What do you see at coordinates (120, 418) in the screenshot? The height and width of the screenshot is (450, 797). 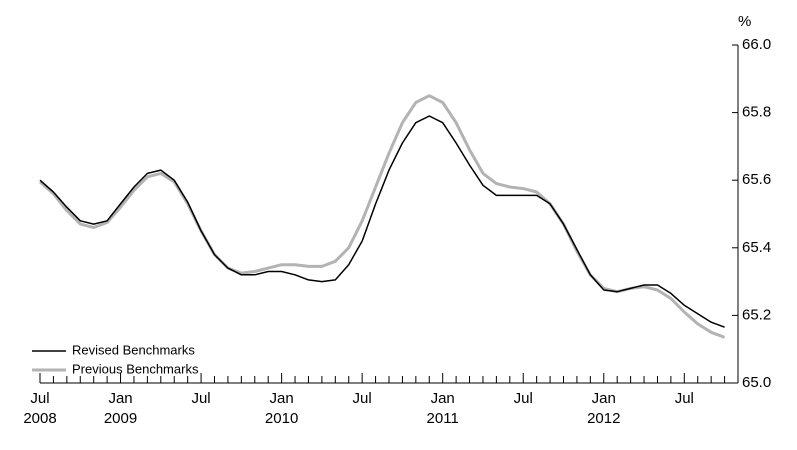 I see `x-year-label: 2009` at bounding box center [120, 418].